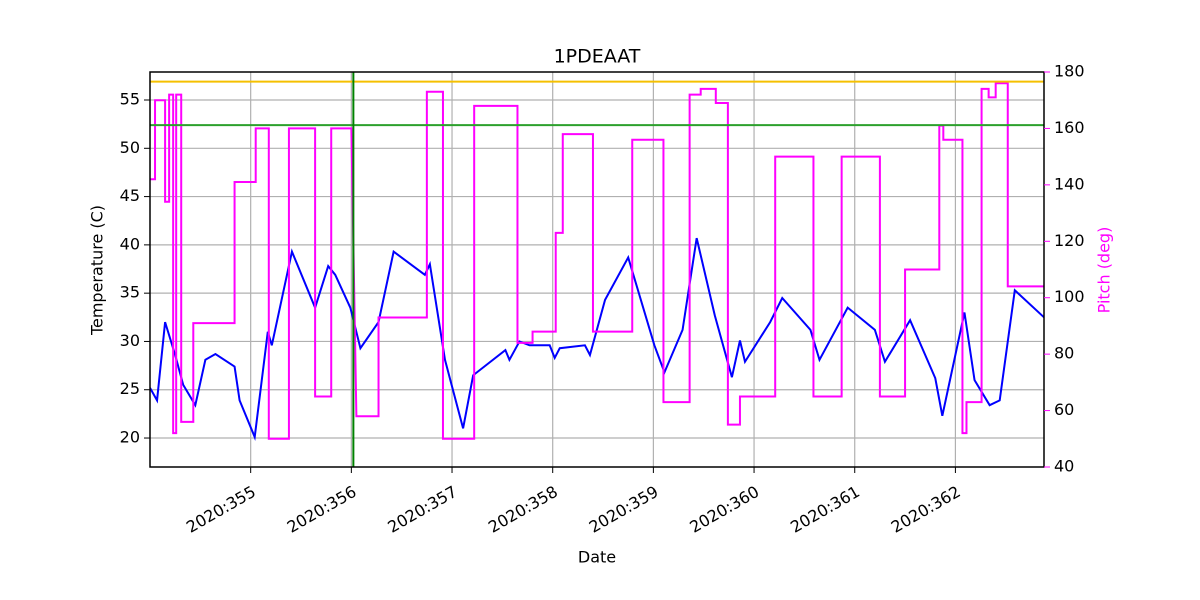 The height and width of the screenshot is (600, 1200). I want to click on y-tick-label: 25, so click(130, 388).